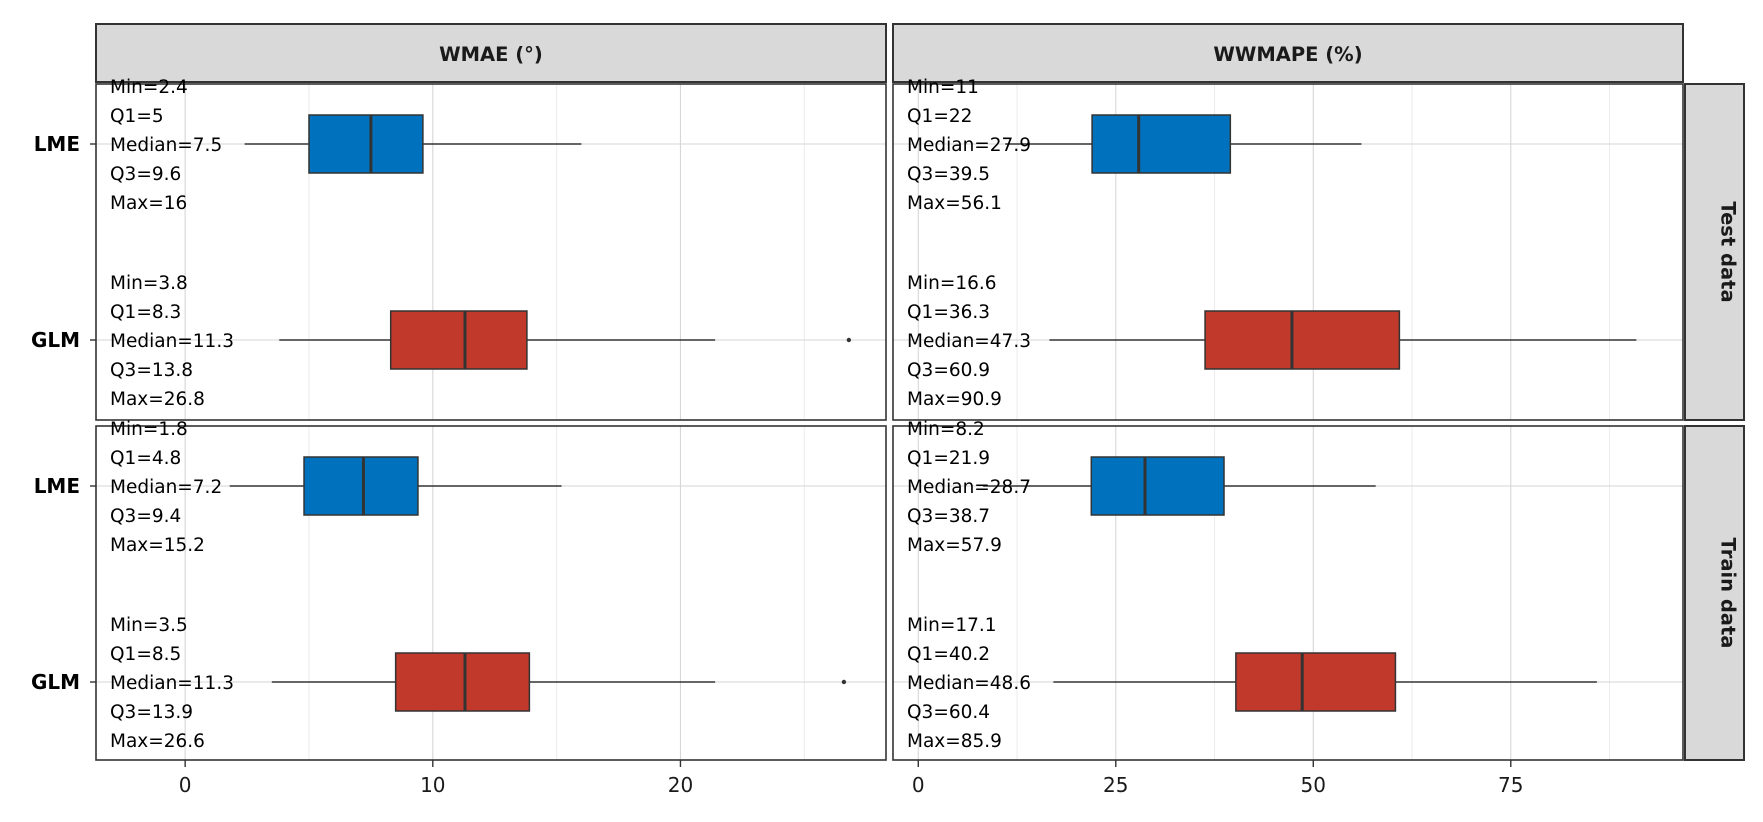 The height and width of the screenshot is (822, 1763). What do you see at coordinates (145, 516) in the screenshot?
I see `stat-label: Q3=9.4` at bounding box center [145, 516].